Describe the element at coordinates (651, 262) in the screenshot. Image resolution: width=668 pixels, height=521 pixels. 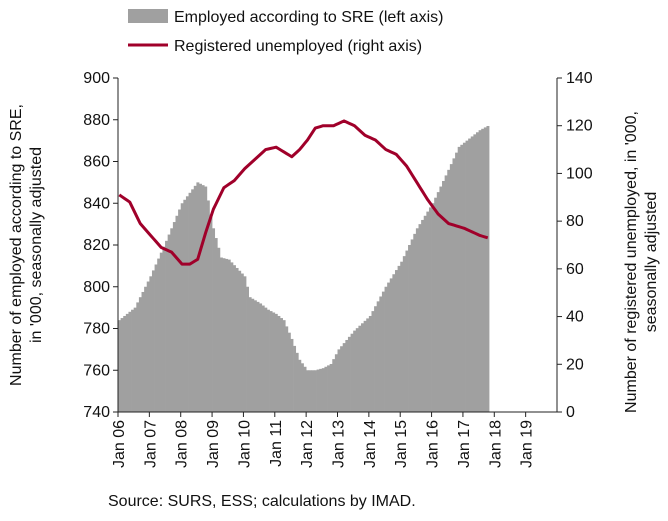
I see `y-axis-right-title-line2: seasonally adjusted` at that location.